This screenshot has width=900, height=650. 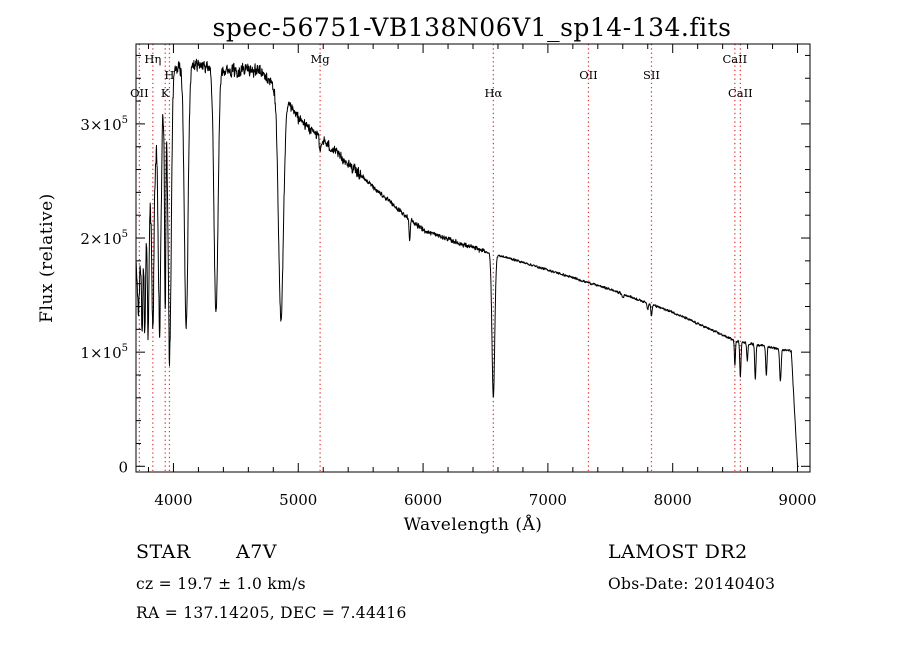 What do you see at coordinates (173, 500) in the screenshot?
I see `x-tick-label: 4000` at bounding box center [173, 500].